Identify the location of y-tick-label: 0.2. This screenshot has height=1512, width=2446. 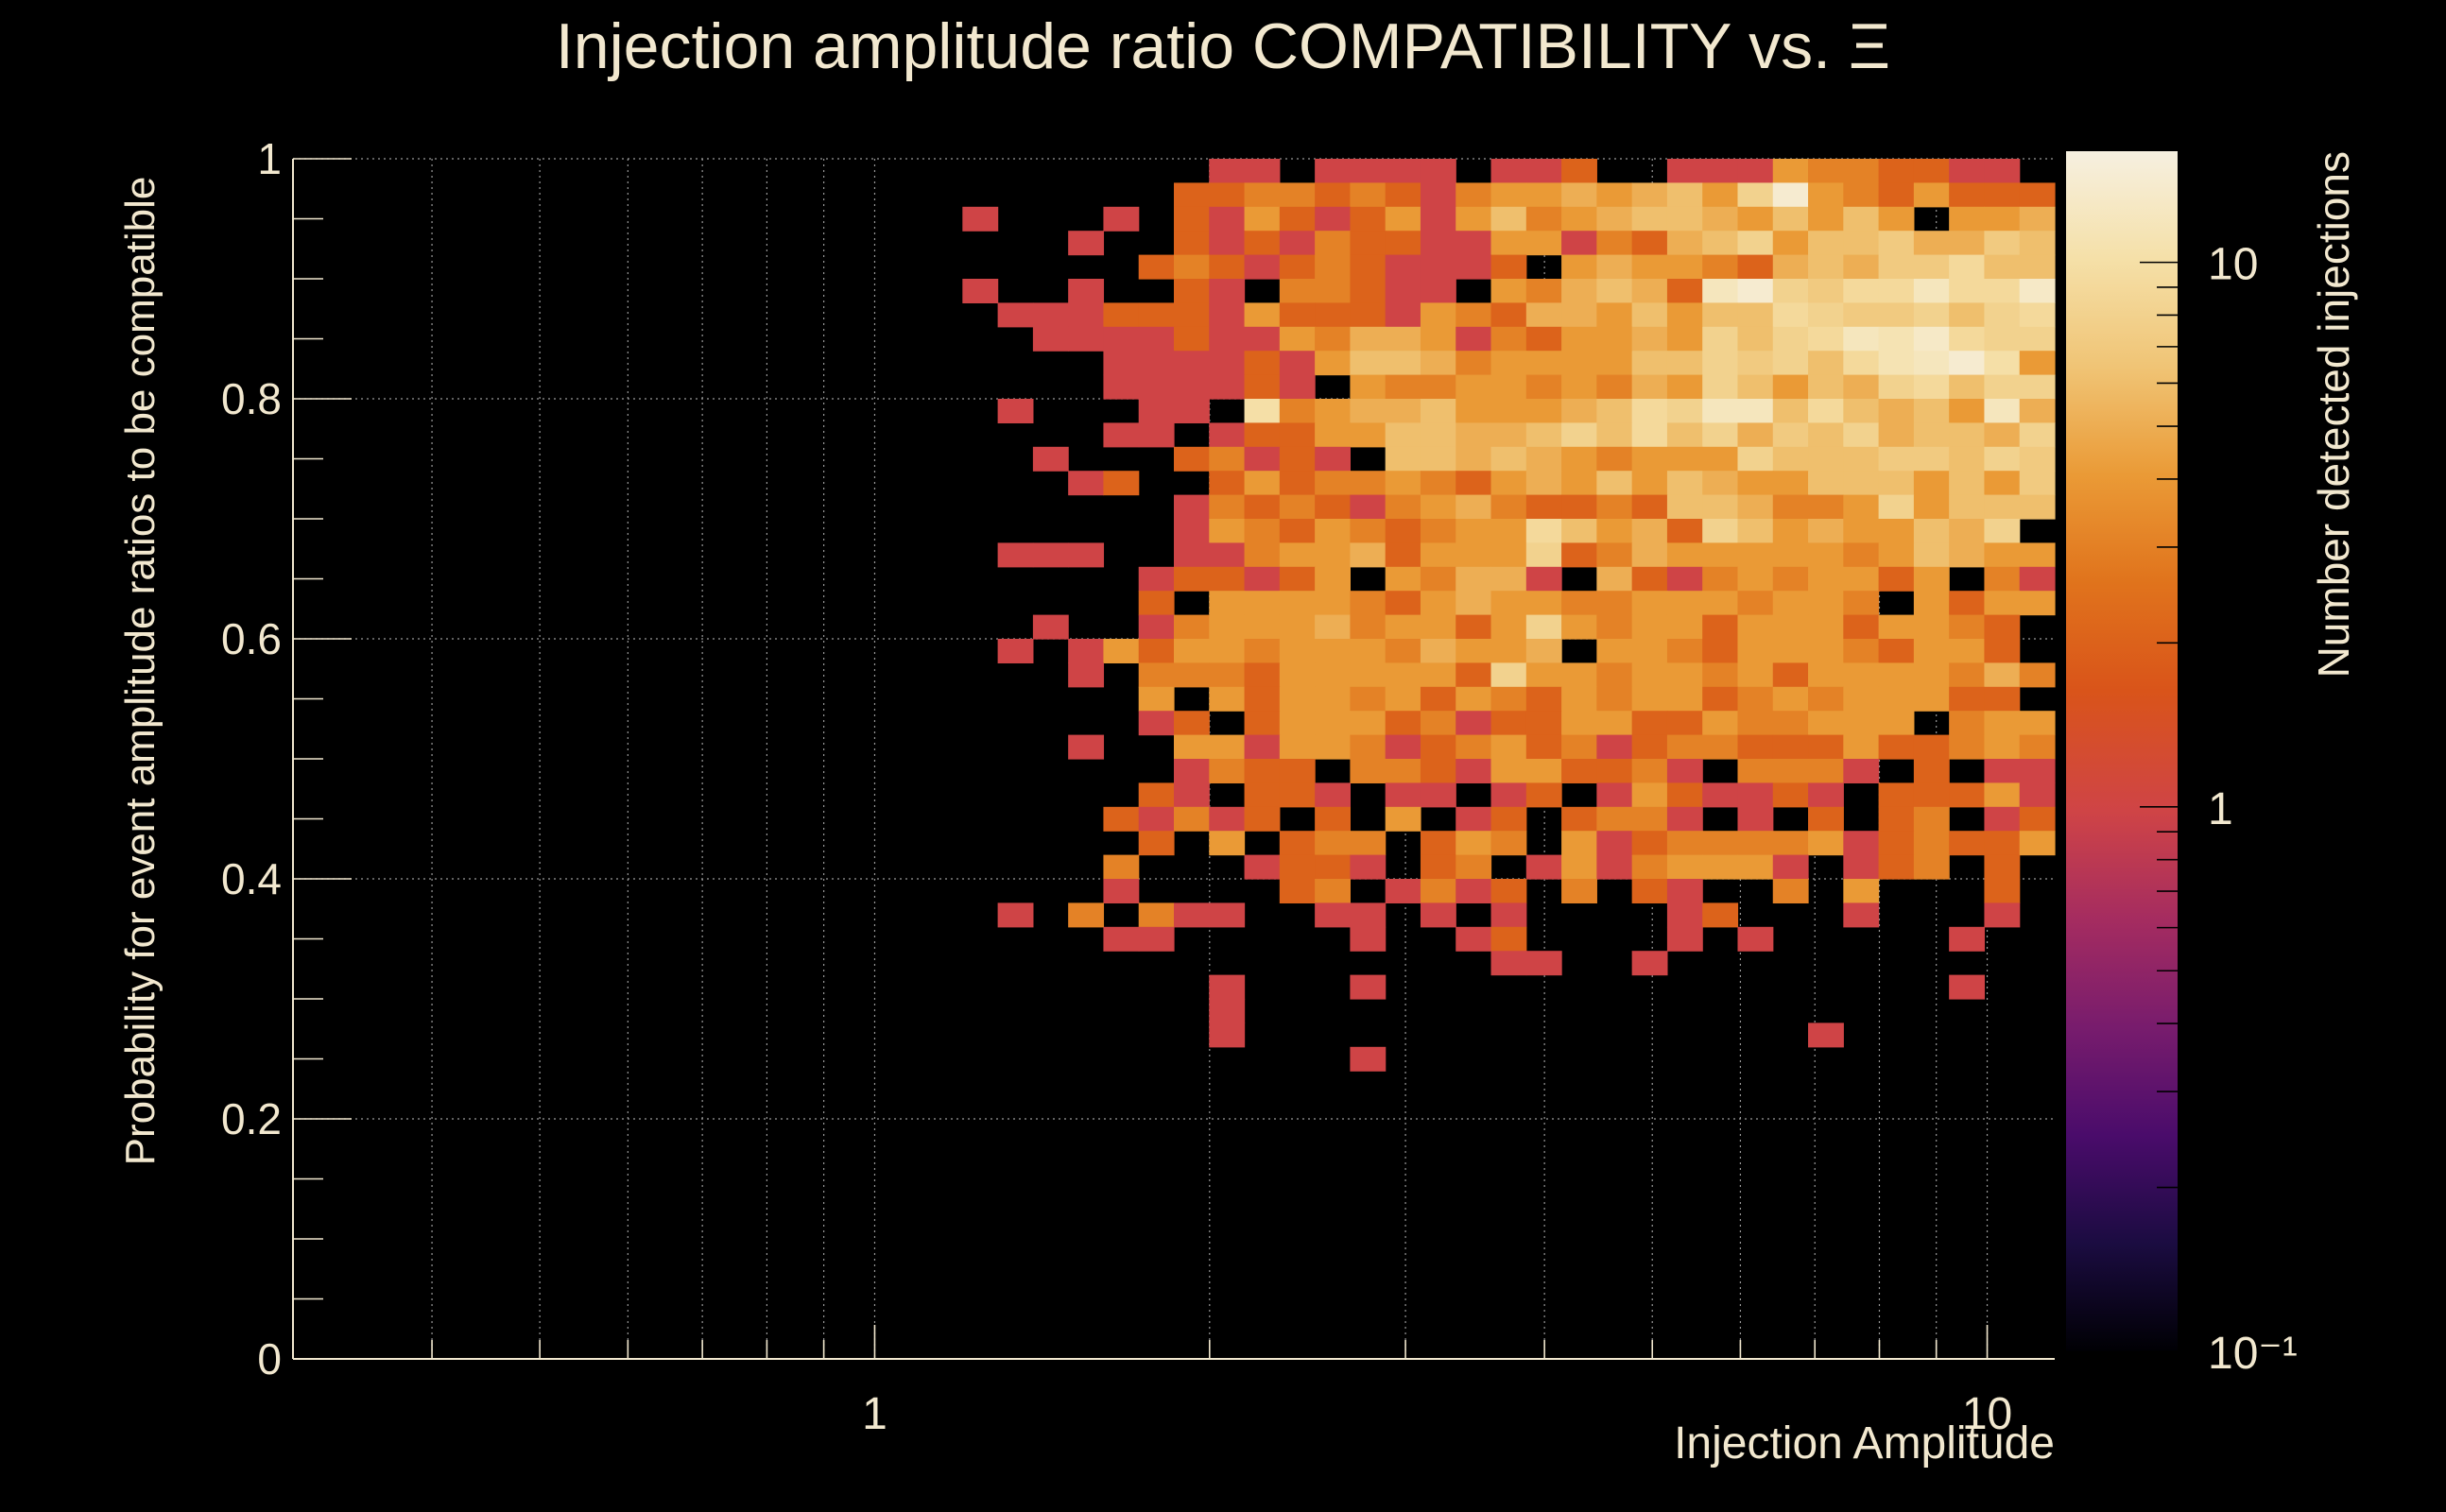
(251, 1118).